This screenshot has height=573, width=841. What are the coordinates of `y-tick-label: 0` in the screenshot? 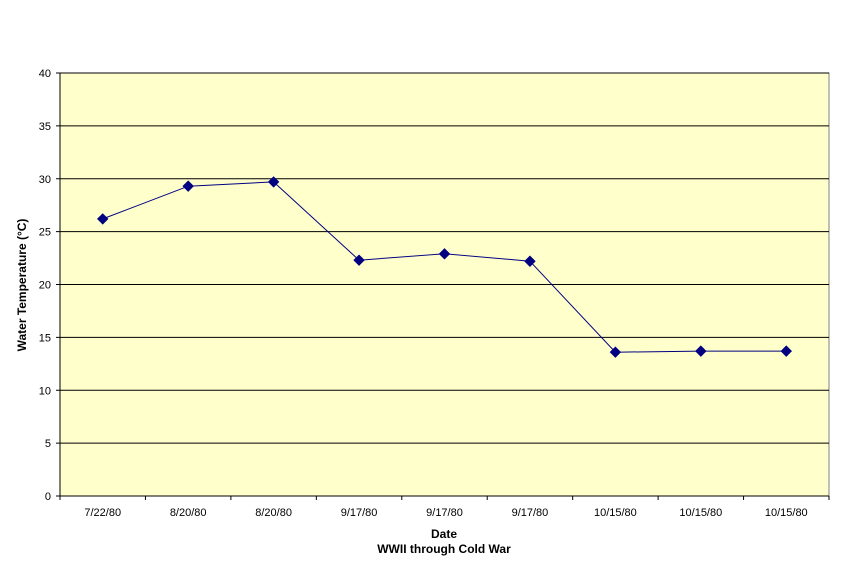 It's located at (48, 497).